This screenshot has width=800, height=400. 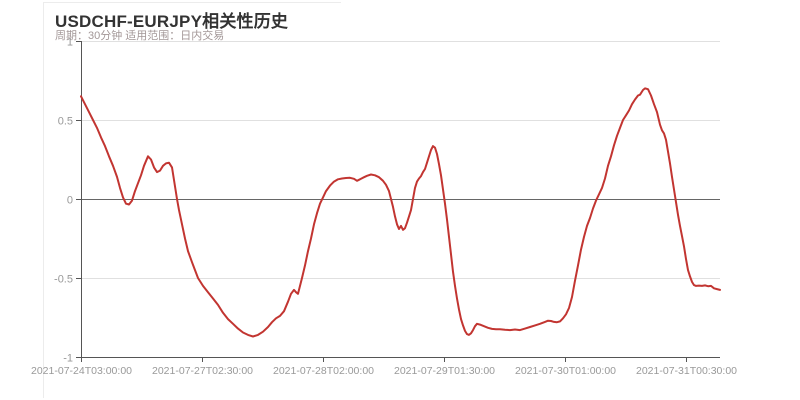 I want to click on y-tick-label: -0.5, so click(x=63, y=280).